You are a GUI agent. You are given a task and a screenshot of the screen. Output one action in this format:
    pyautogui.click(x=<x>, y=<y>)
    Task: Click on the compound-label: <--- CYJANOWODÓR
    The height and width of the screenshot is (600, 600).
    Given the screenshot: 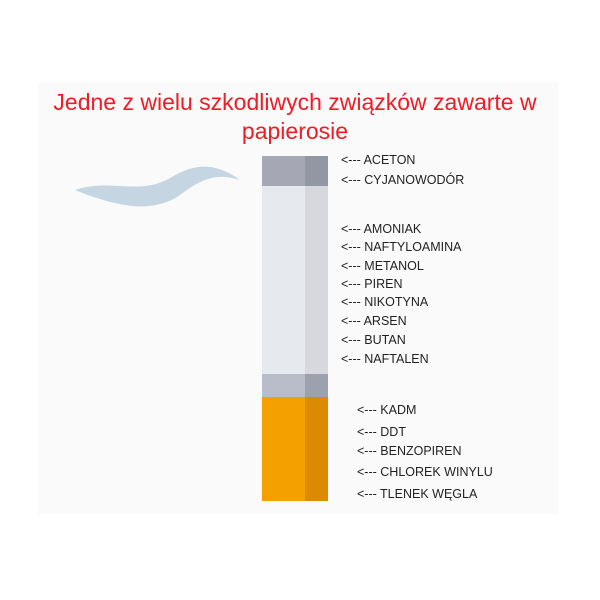 What is the action you would take?
    pyautogui.click(x=402, y=180)
    